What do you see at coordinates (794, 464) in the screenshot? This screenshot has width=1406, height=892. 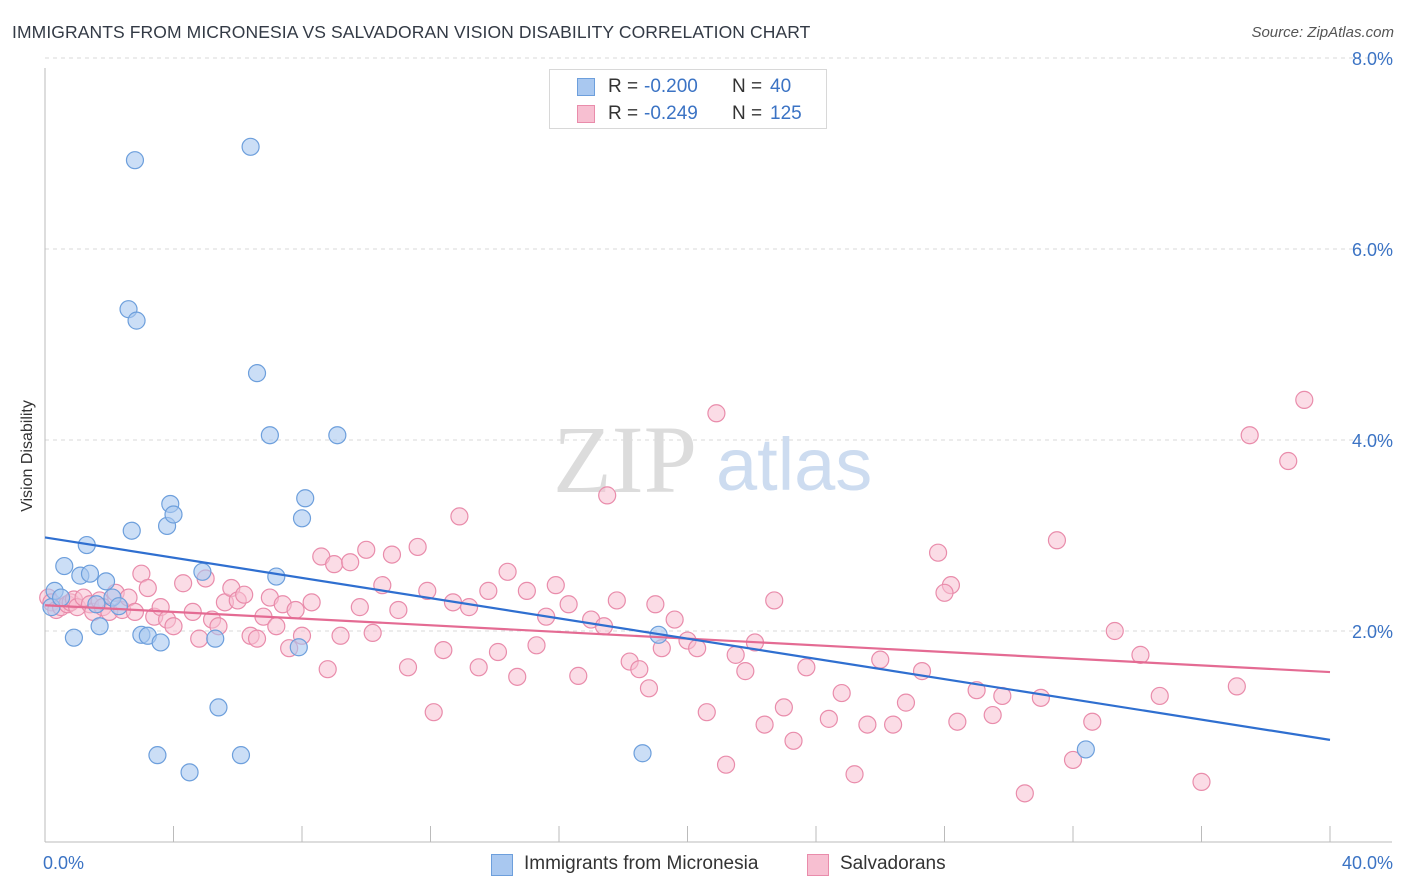 I see `watermark-atlas: atlas` at bounding box center [794, 464].